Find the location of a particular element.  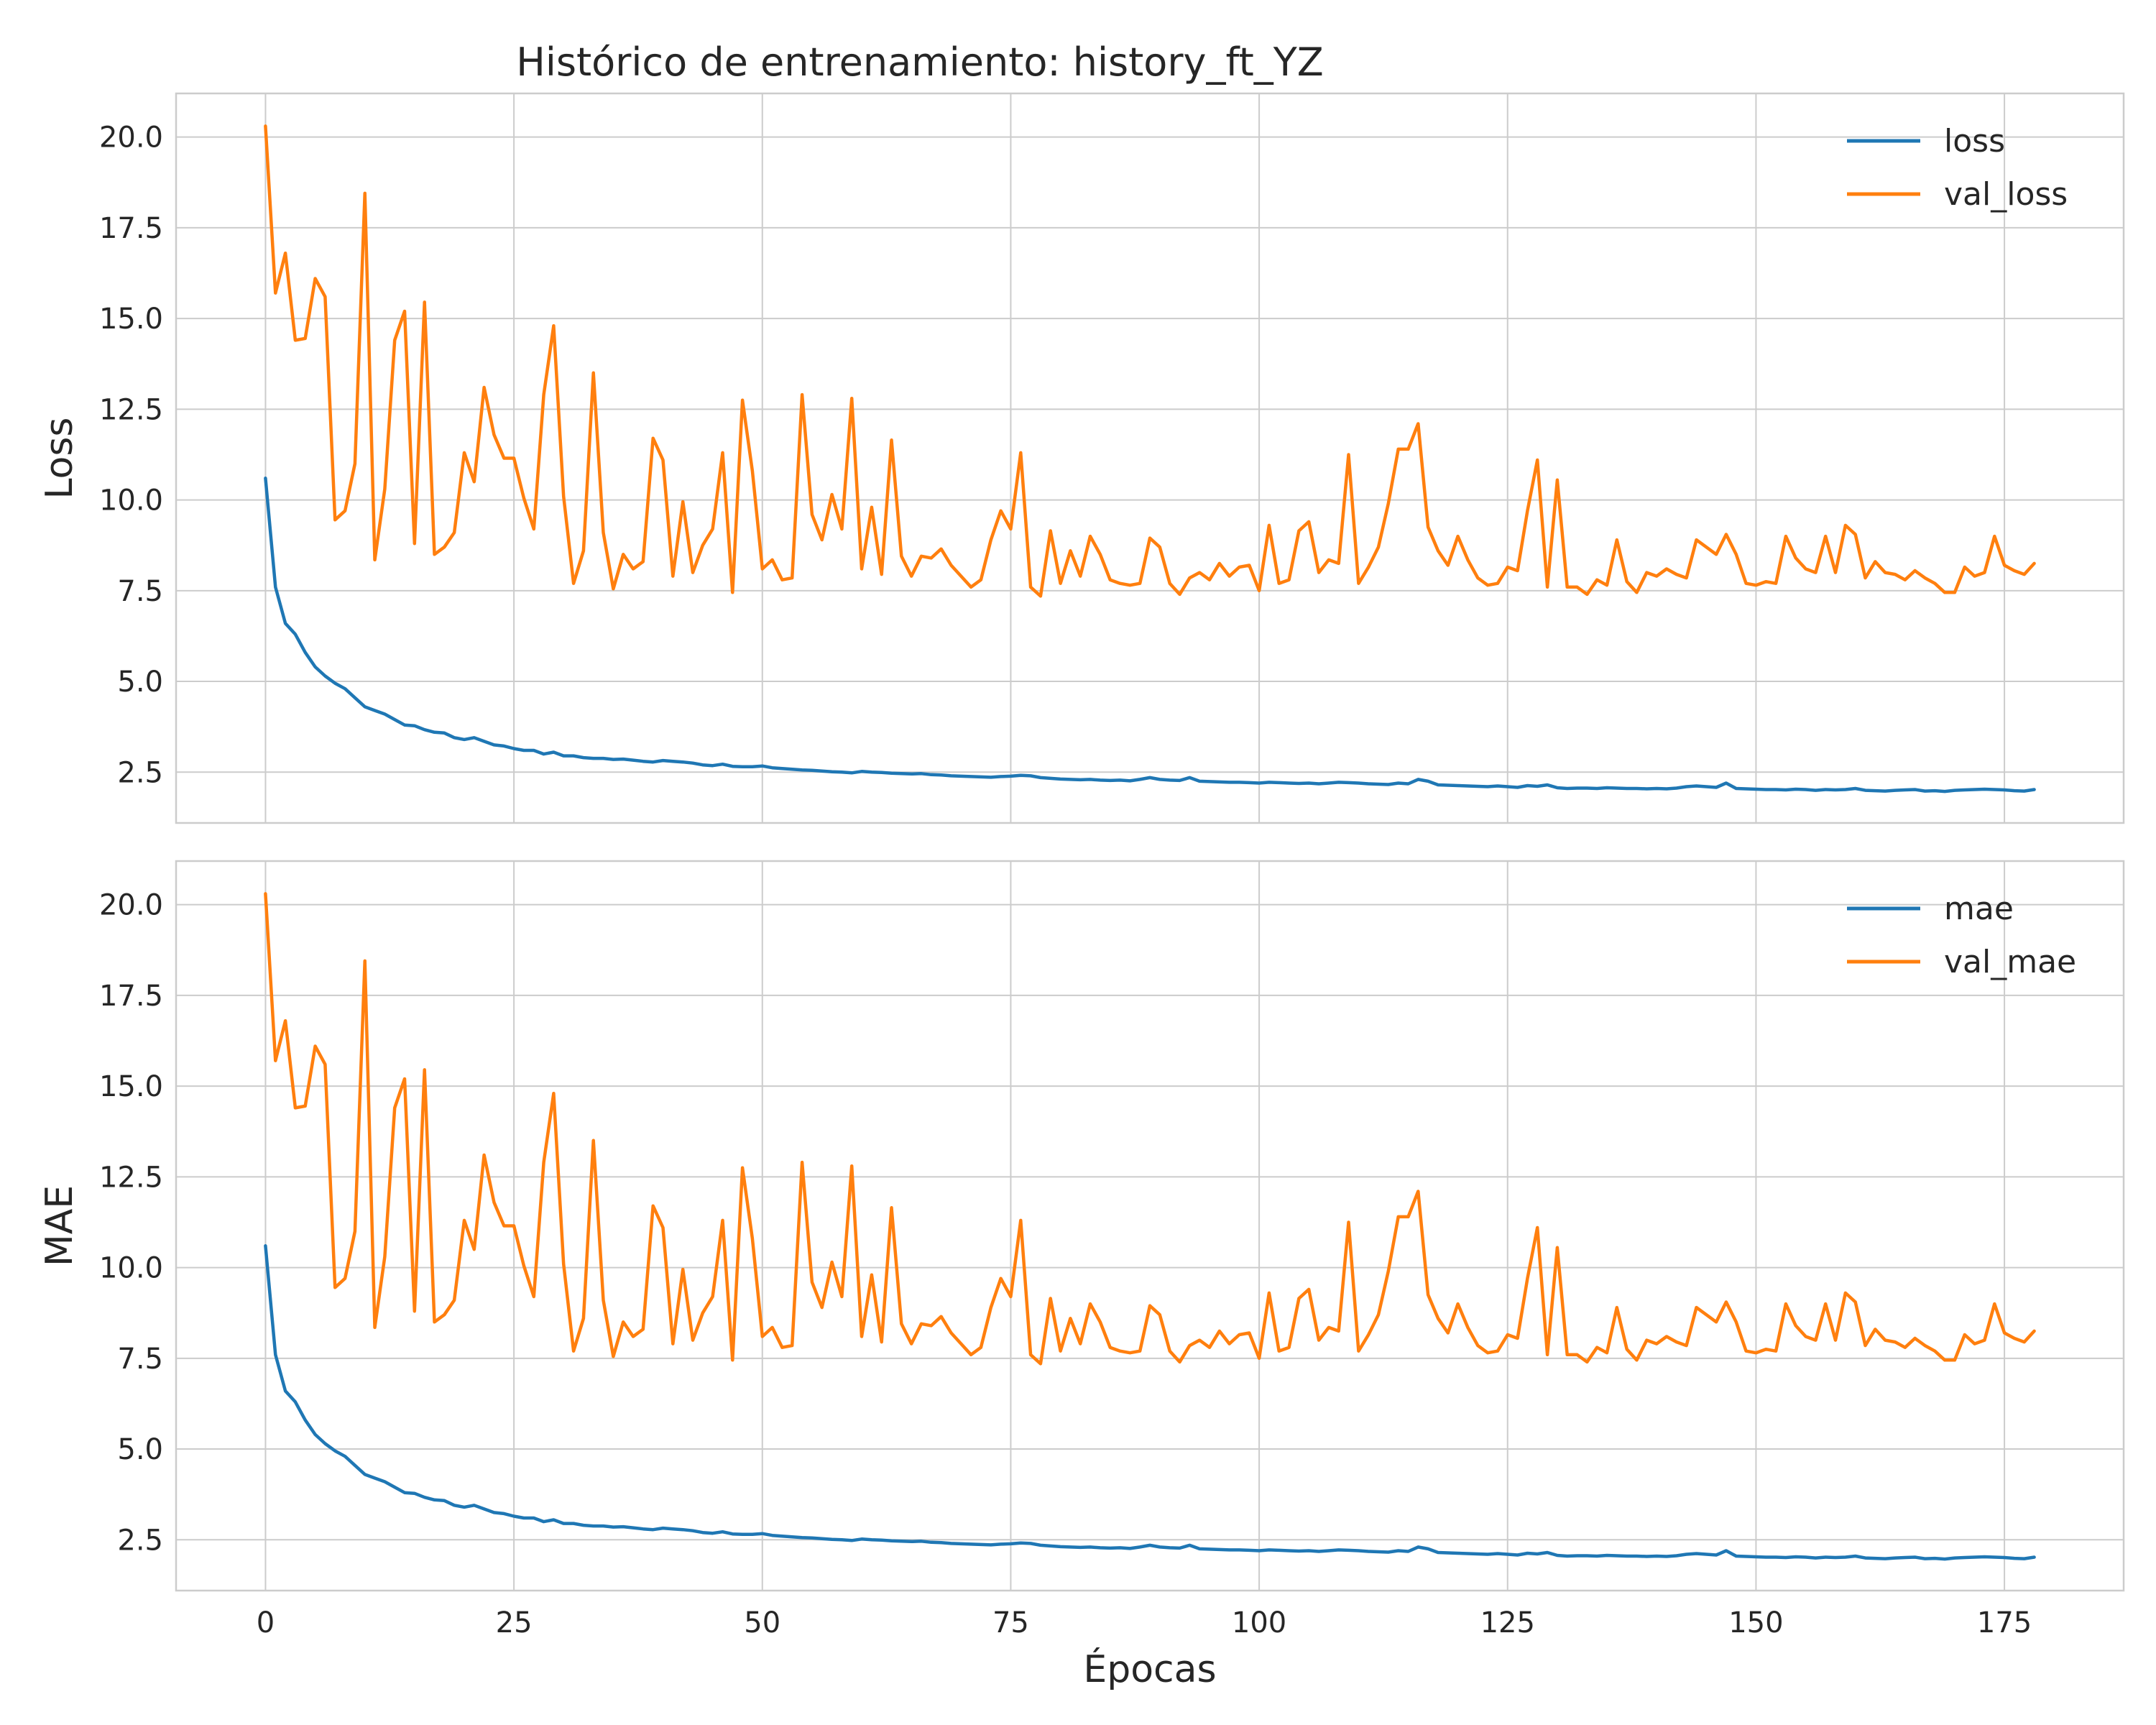

legend-label-loss: loss is located at coordinates (1974, 141).